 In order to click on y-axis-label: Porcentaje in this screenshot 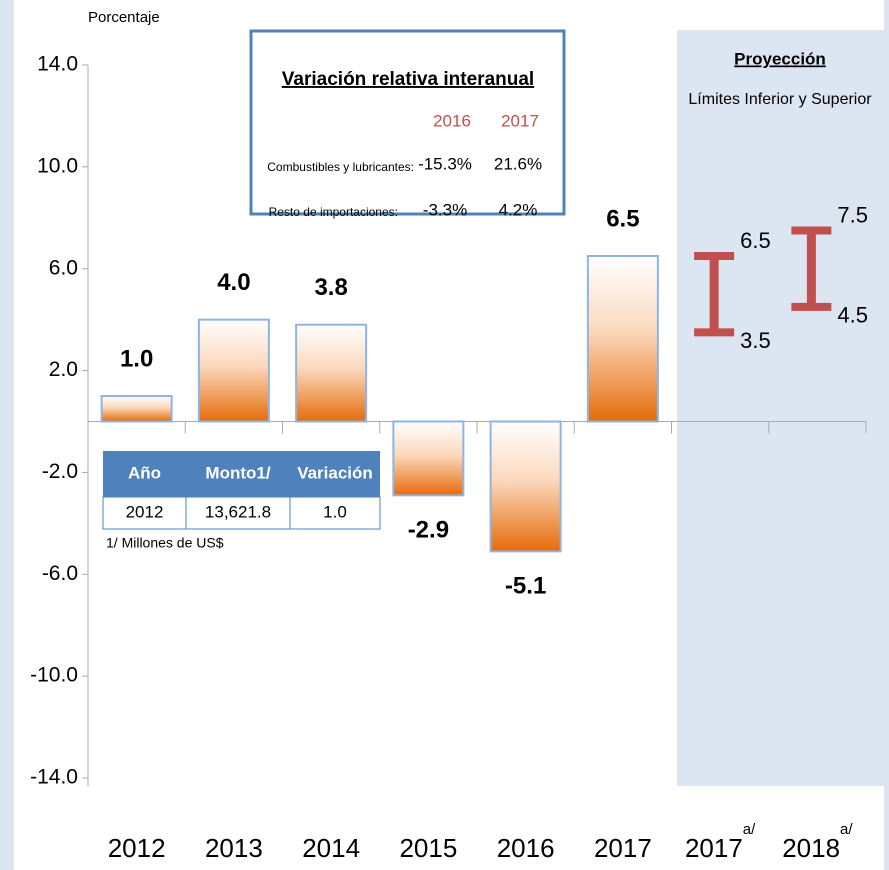, I will do `click(124, 17)`.